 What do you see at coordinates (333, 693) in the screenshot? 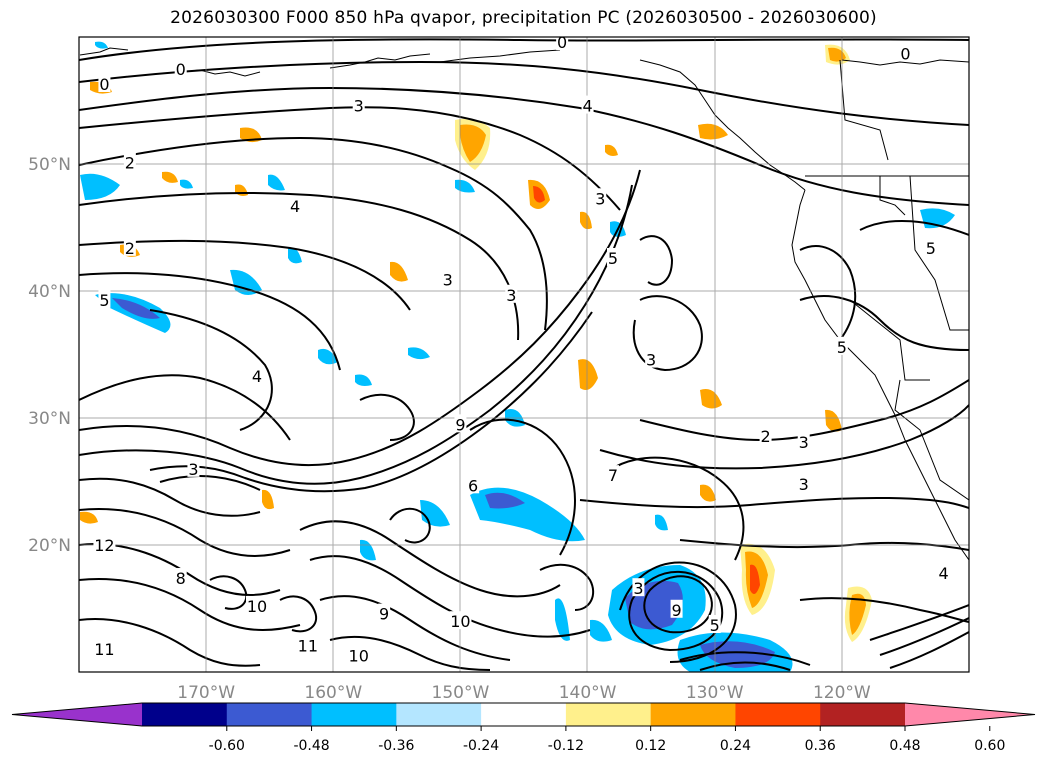
I see `lon-tick-label: 160°W` at bounding box center [333, 693].